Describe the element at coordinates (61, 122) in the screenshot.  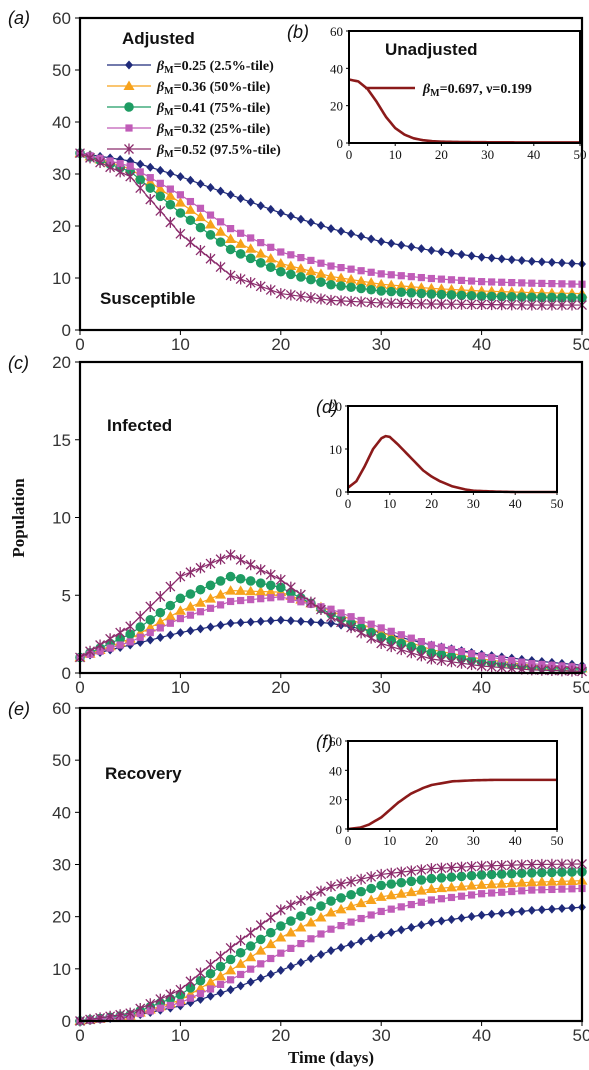
I see `y-tick-label: 40` at that location.